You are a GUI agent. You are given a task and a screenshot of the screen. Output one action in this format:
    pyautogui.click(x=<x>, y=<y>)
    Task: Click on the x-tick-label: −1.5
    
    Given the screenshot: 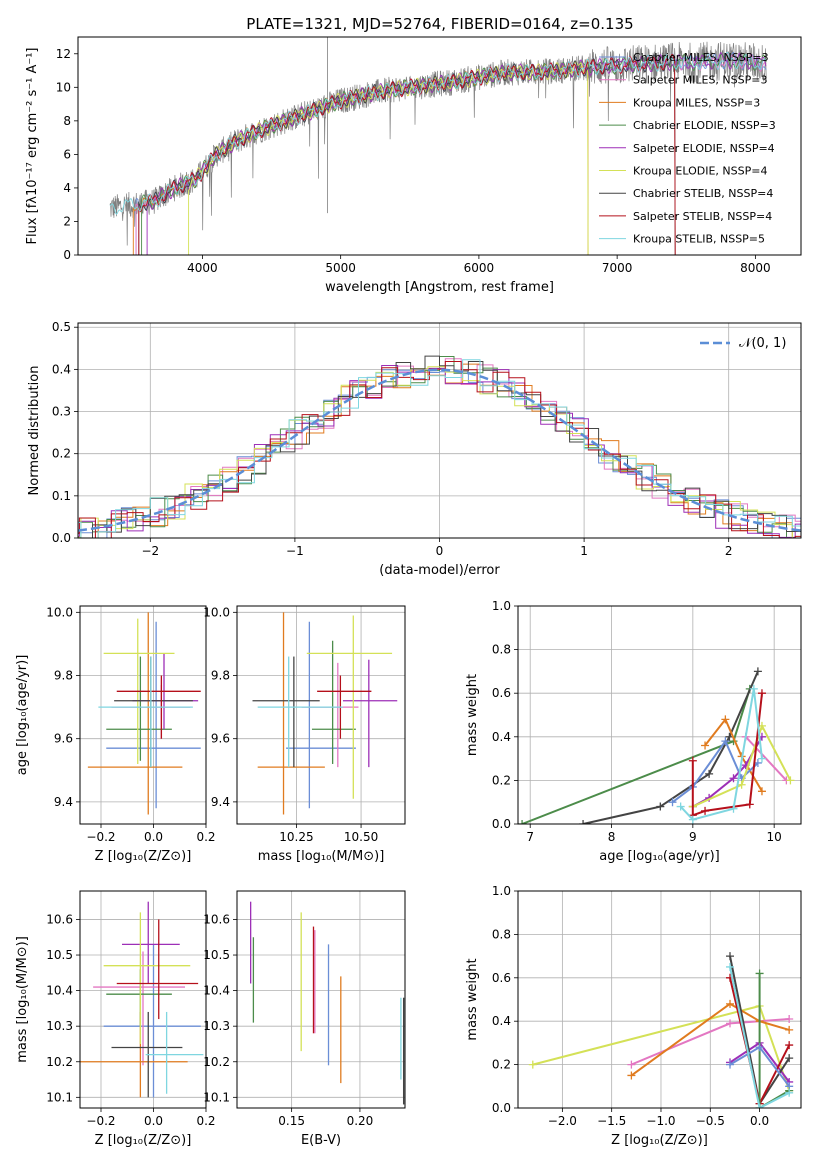 What is the action you would take?
    pyautogui.click(x=611, y=1121)
    